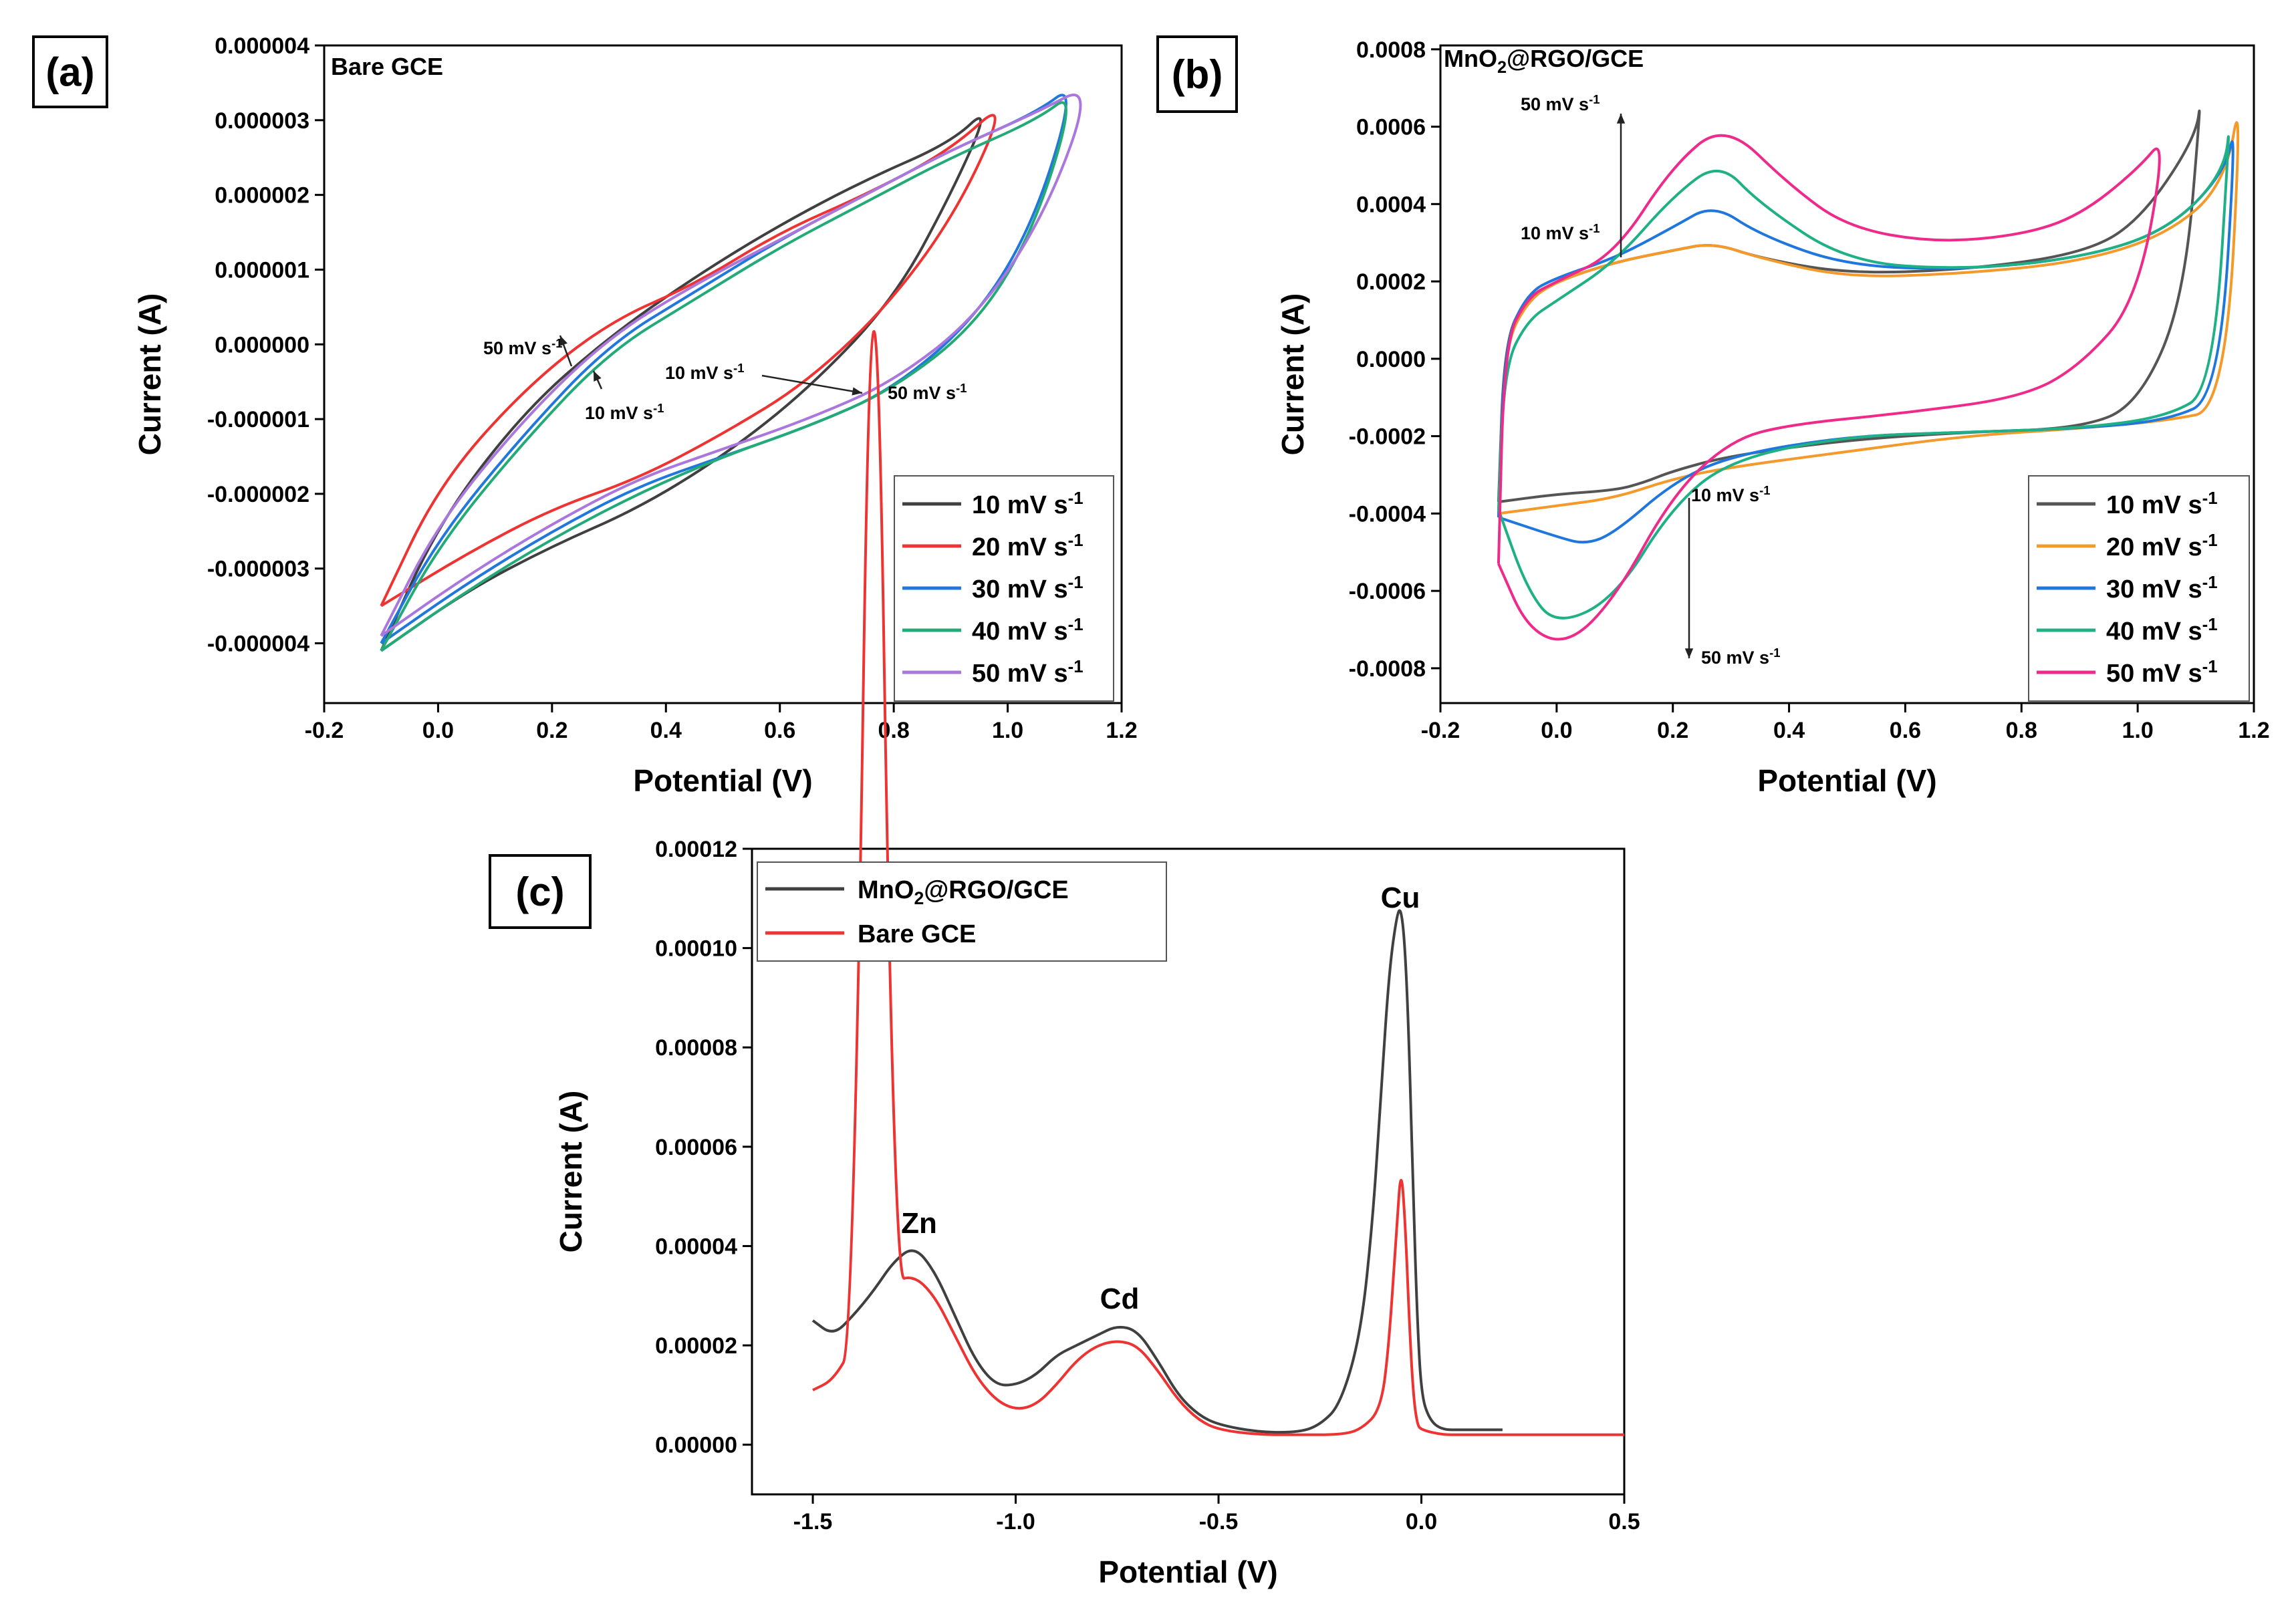 The height and width of the screenshot is (1616, 2296). Describe the element at coordinates (696, 1147) in the screenshot. I see `y-tick-label: 0.00006` at that location.